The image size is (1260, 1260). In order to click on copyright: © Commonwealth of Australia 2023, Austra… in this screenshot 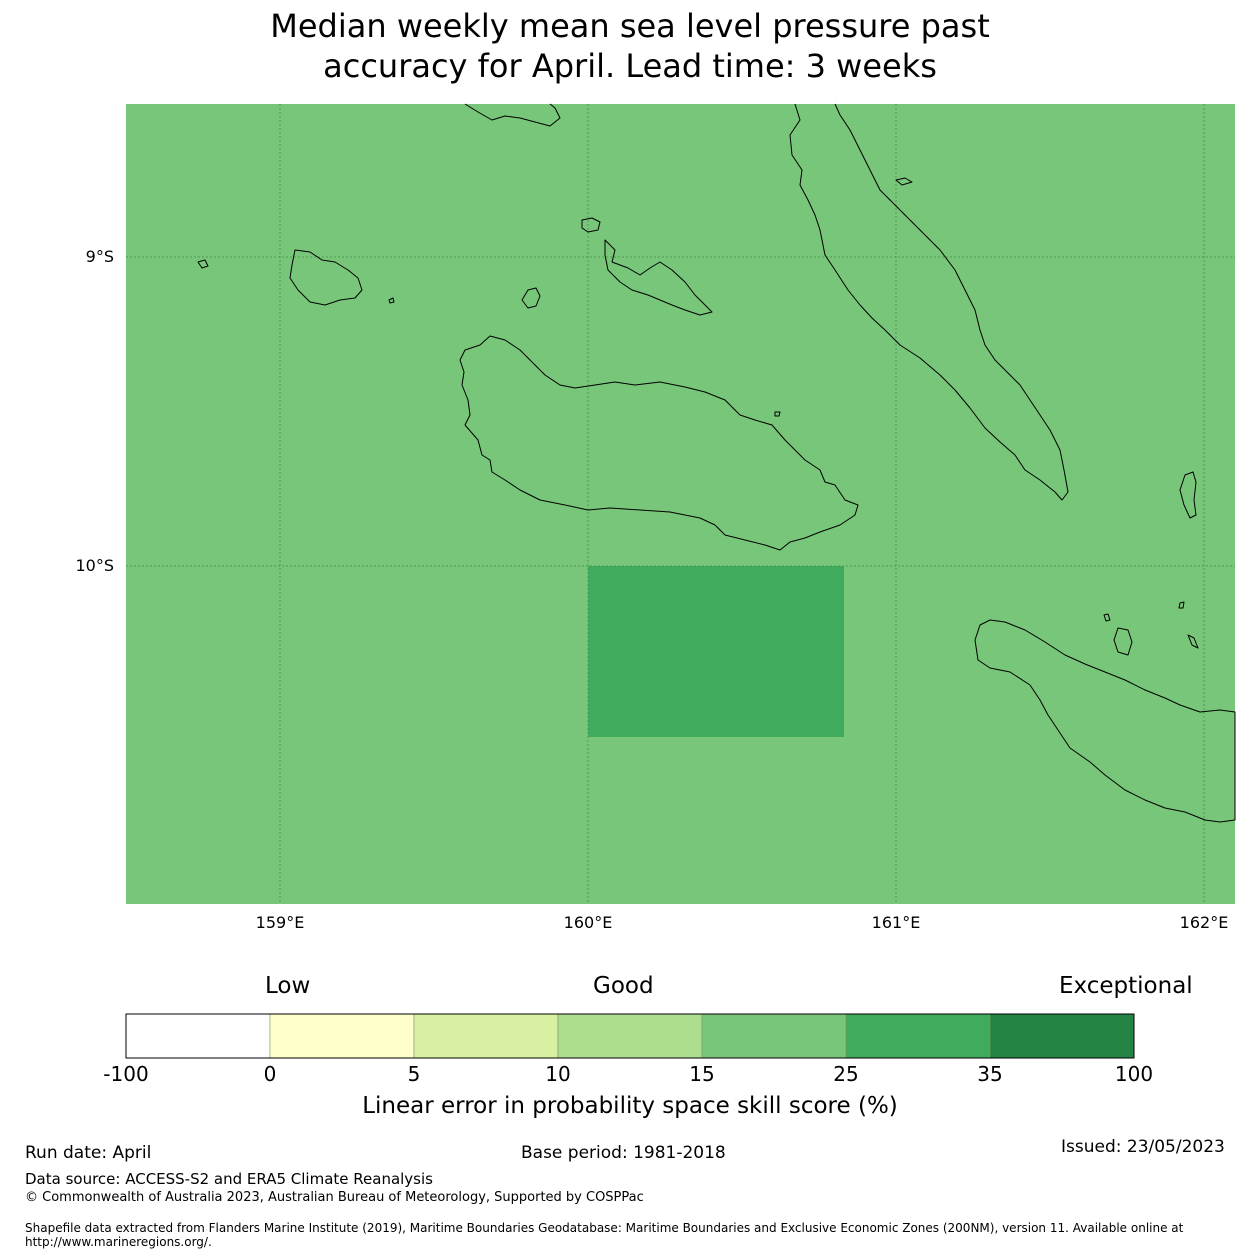, I will do `click(334, 1197)`.